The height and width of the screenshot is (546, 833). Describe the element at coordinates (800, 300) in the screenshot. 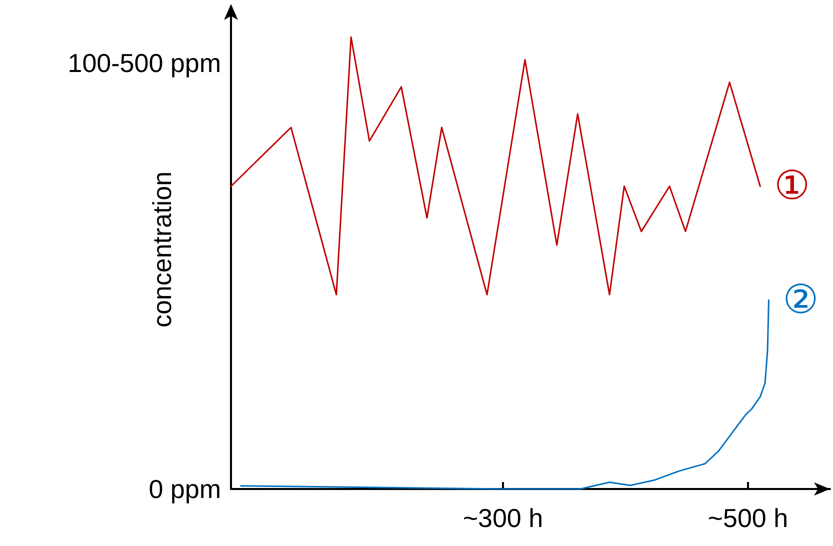

I see `series-label: ②` at that location.